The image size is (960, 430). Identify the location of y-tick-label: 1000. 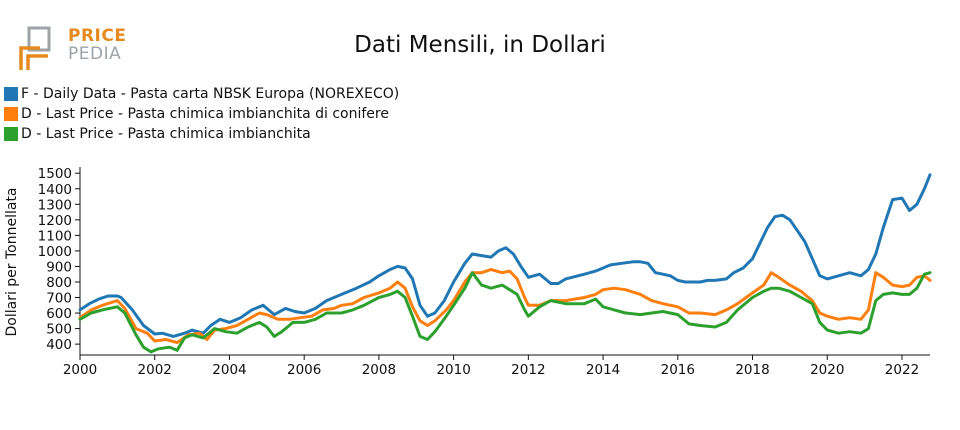
(55, 252).